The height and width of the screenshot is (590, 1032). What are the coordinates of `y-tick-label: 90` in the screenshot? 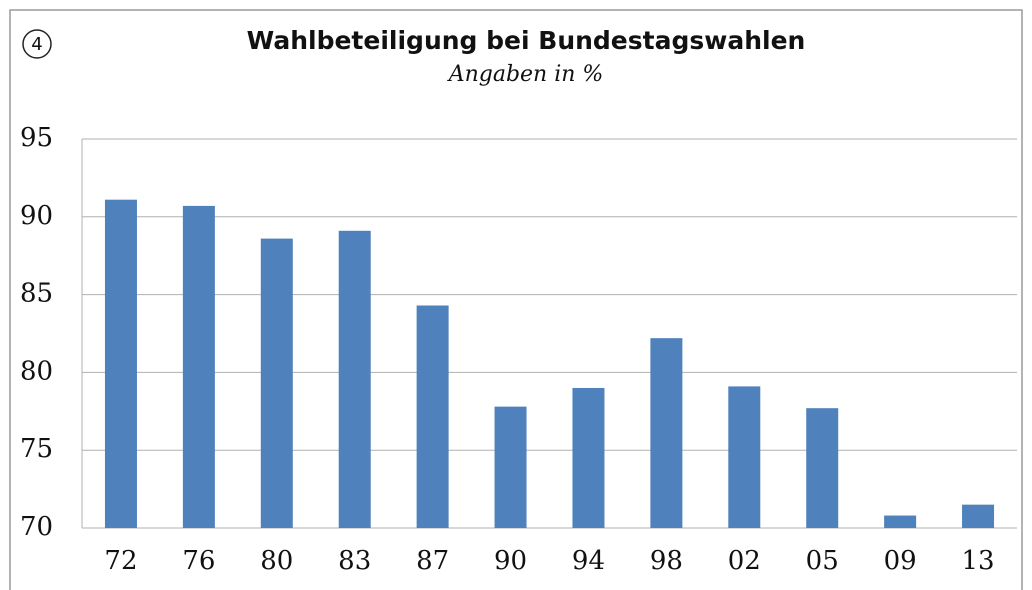 It's located at (36, 216).